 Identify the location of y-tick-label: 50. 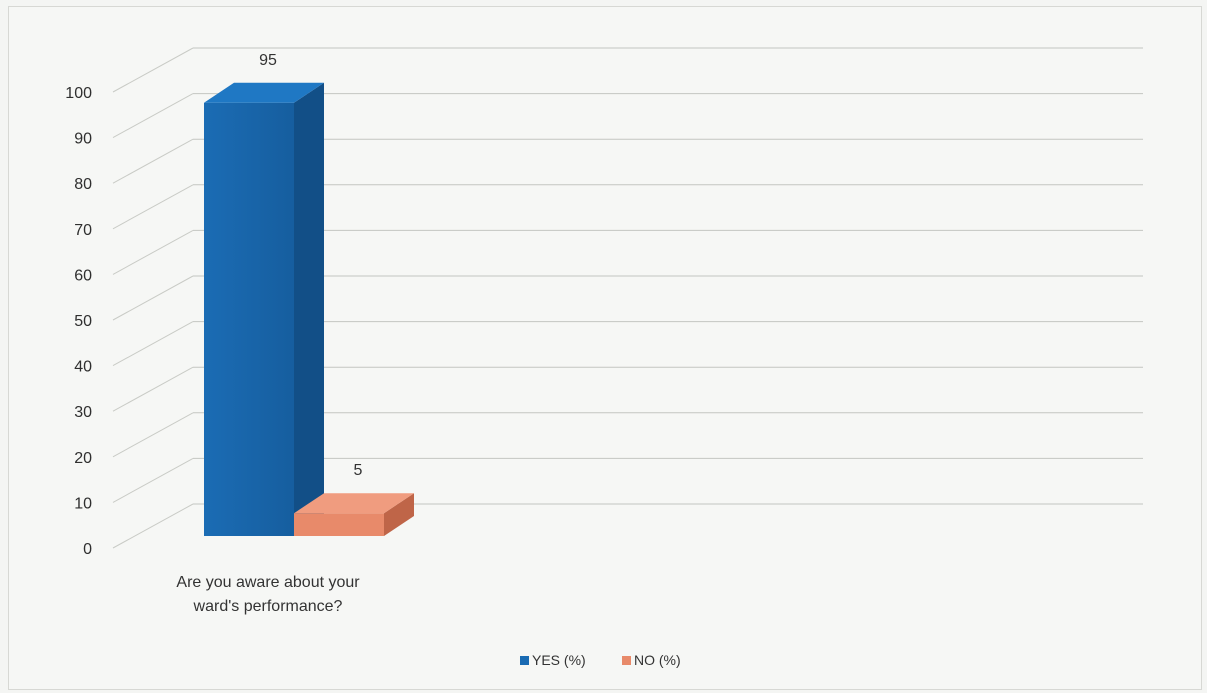
(83, 321).